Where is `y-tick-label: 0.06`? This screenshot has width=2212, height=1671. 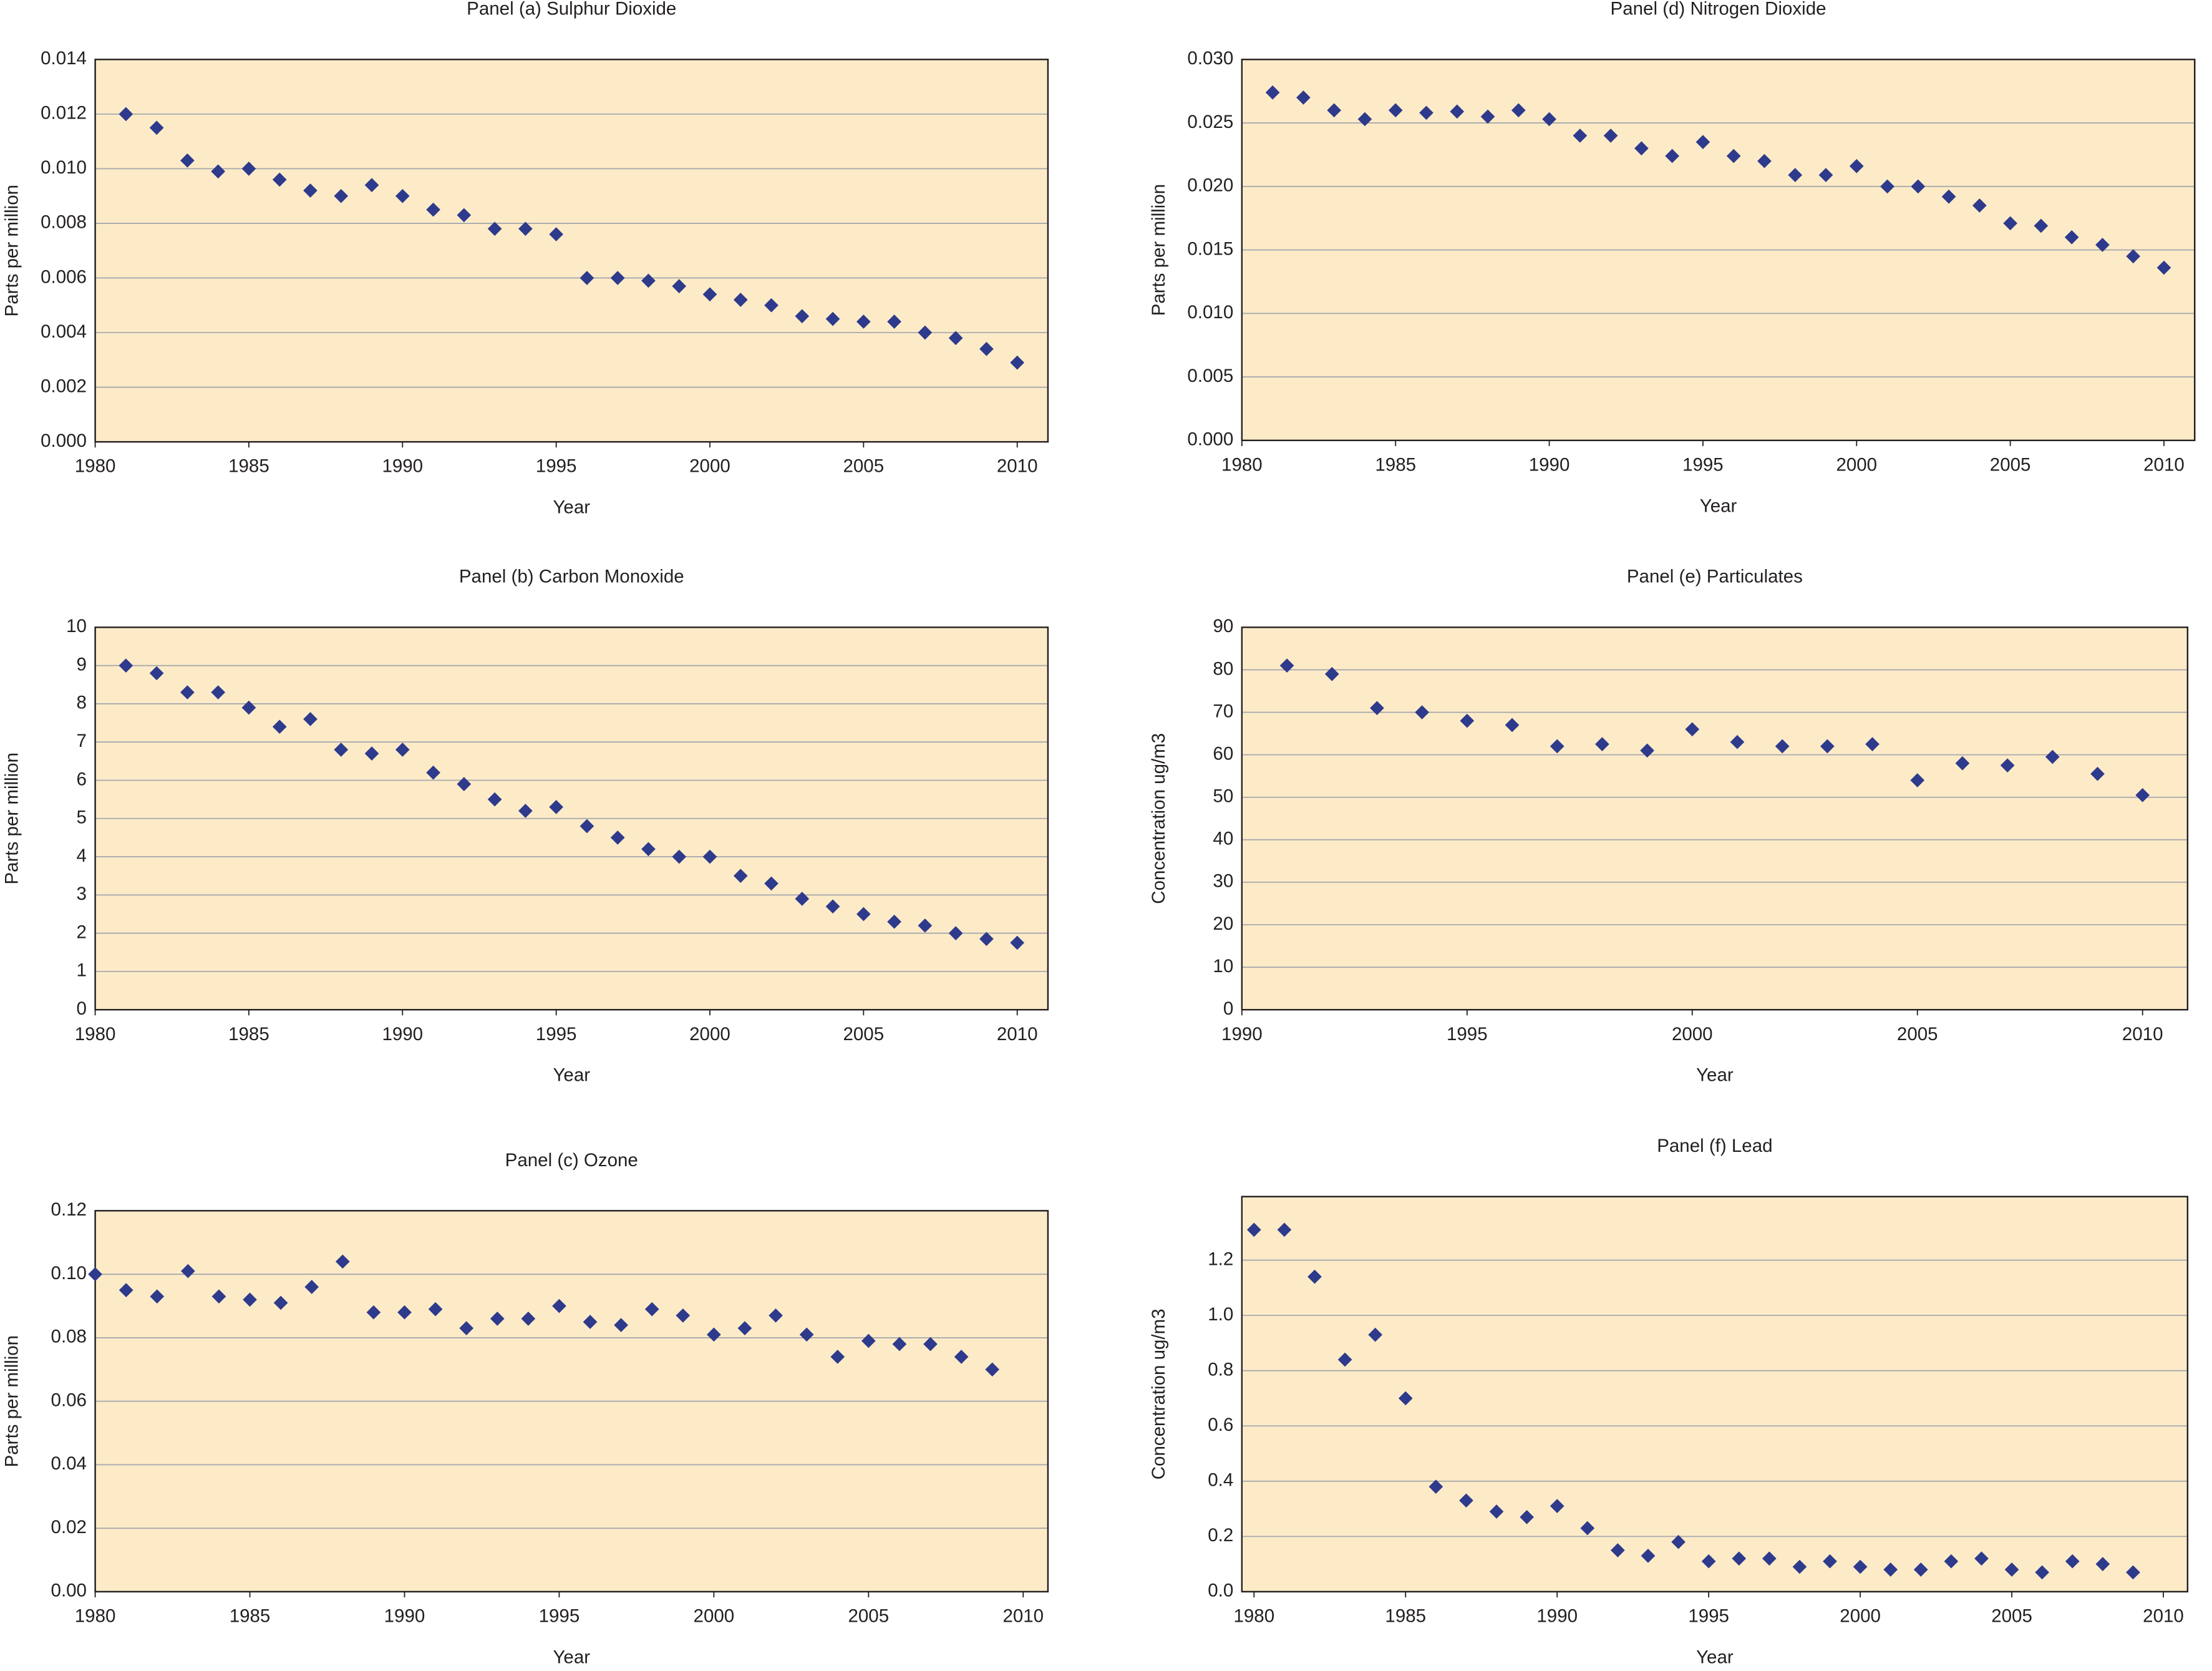
y-tick-label: 0.06 is located at coordinates (69, 1400).